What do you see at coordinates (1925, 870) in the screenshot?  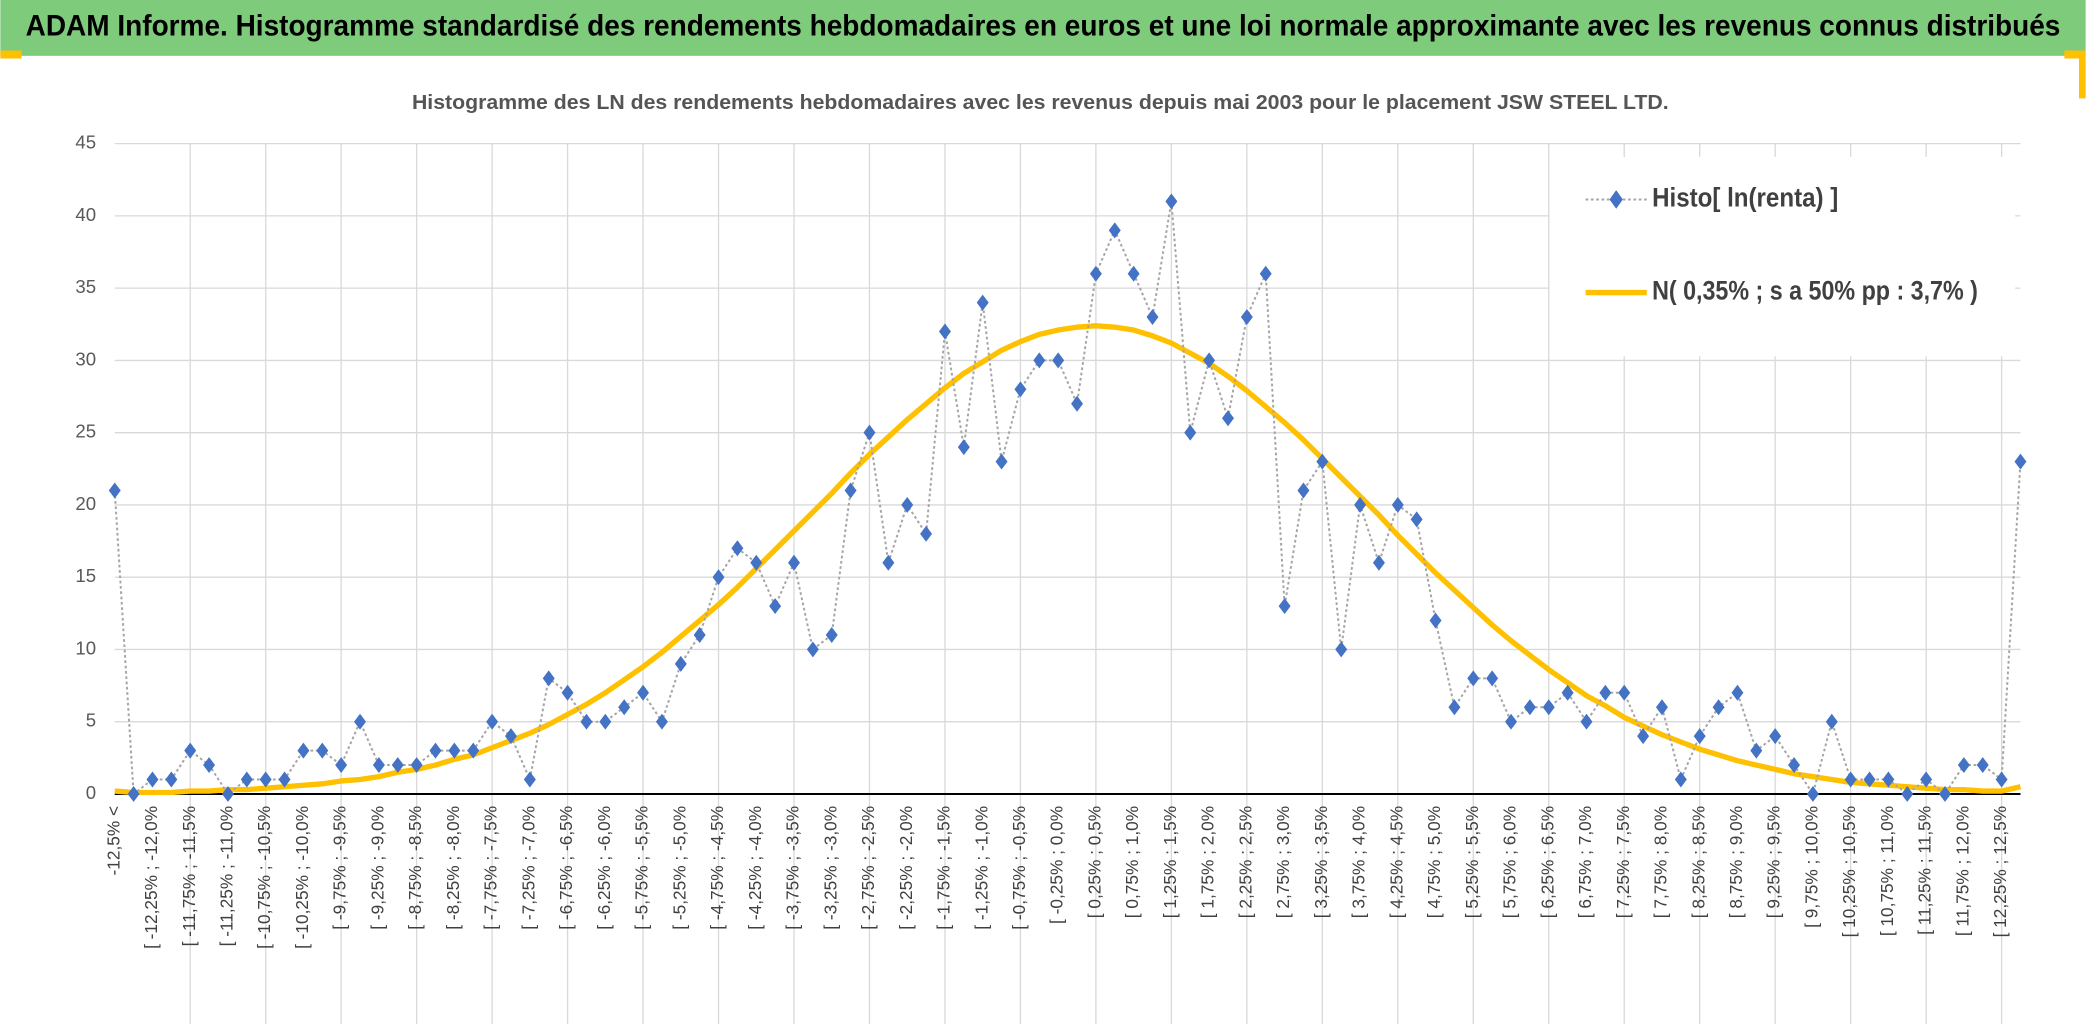 I see `x-tick-label: [ 11,25% ; 11,5%` at bounding box center [1925, 870].